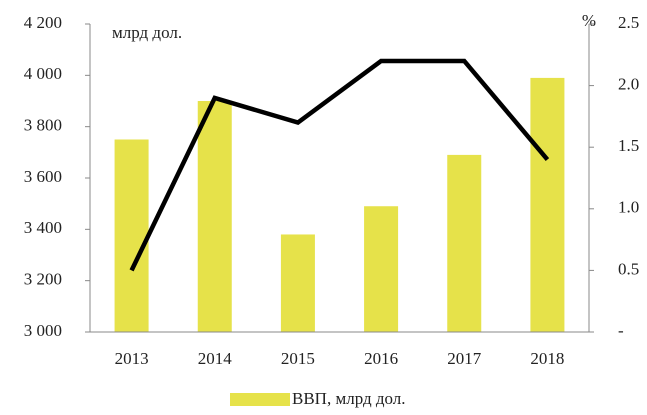 The height and width of the screenshot is (415, 647). What do you see at coordinates (589, 20) in the screenshot?
I see `y2-axis-label: %` at bounding box center [589, 20].